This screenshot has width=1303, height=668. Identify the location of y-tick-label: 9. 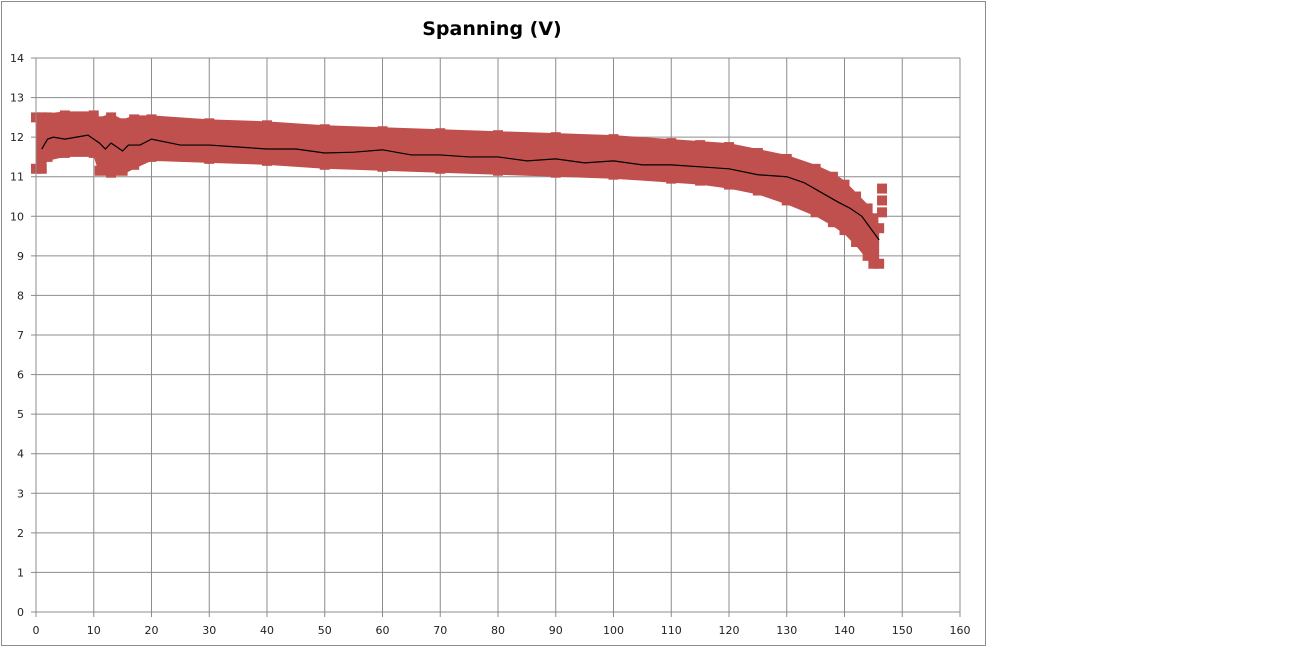
(20, 256).